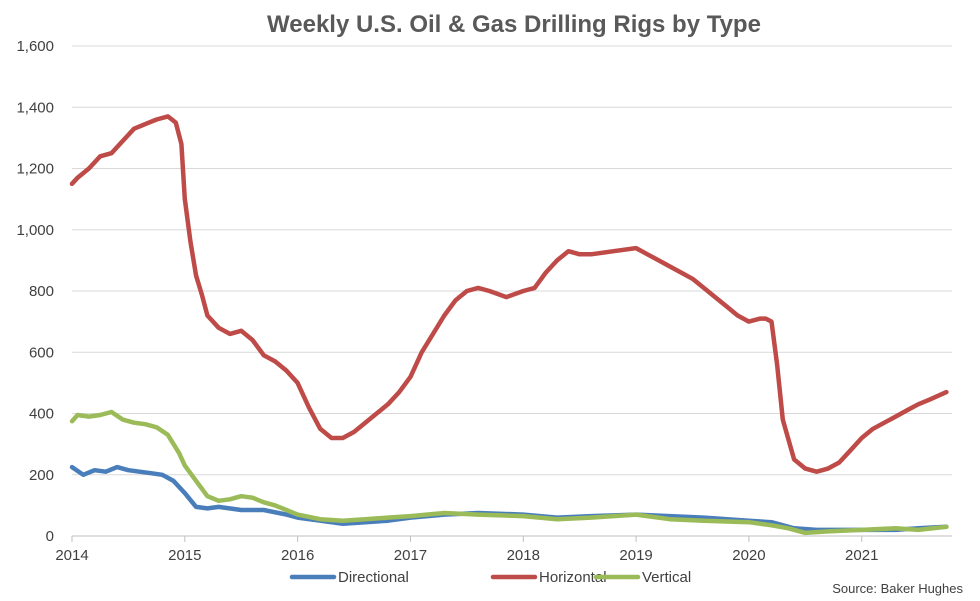 This screenshot has height=601, width=980. I want to click on x-tick-label: 2015, so click(184, 555).